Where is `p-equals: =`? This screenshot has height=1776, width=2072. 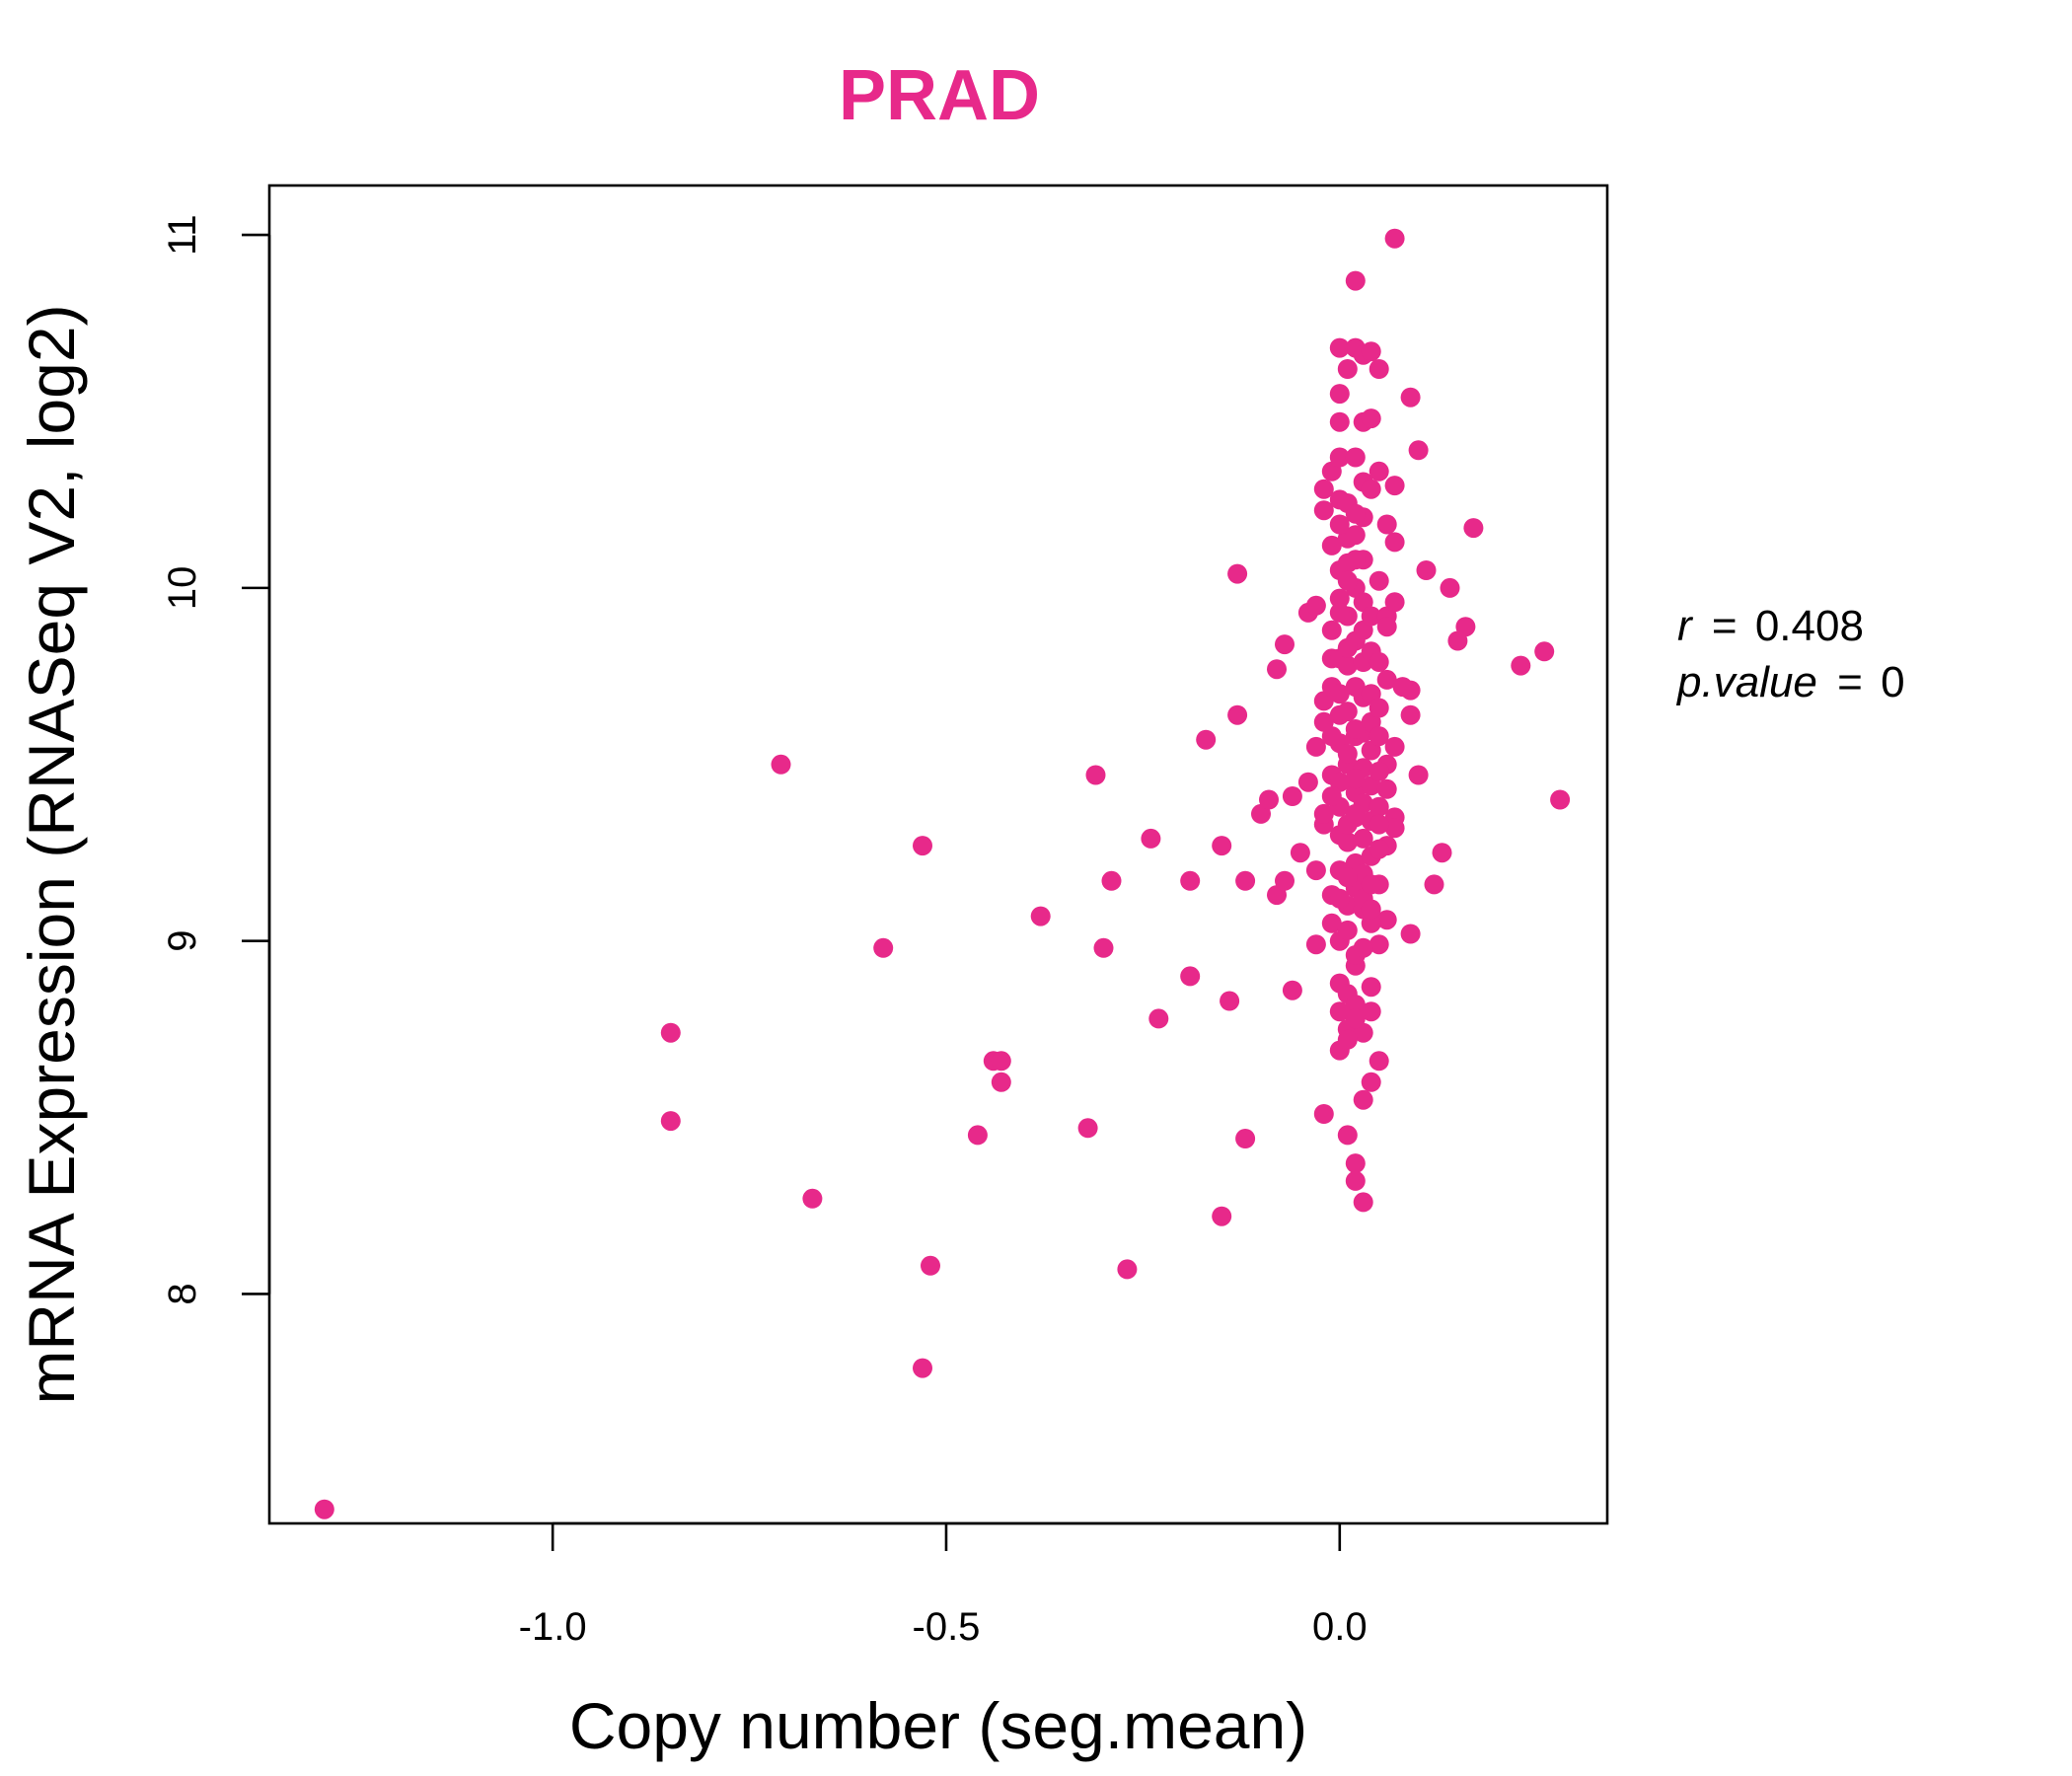
p-equals: = is located at coordinates (1850, 682).